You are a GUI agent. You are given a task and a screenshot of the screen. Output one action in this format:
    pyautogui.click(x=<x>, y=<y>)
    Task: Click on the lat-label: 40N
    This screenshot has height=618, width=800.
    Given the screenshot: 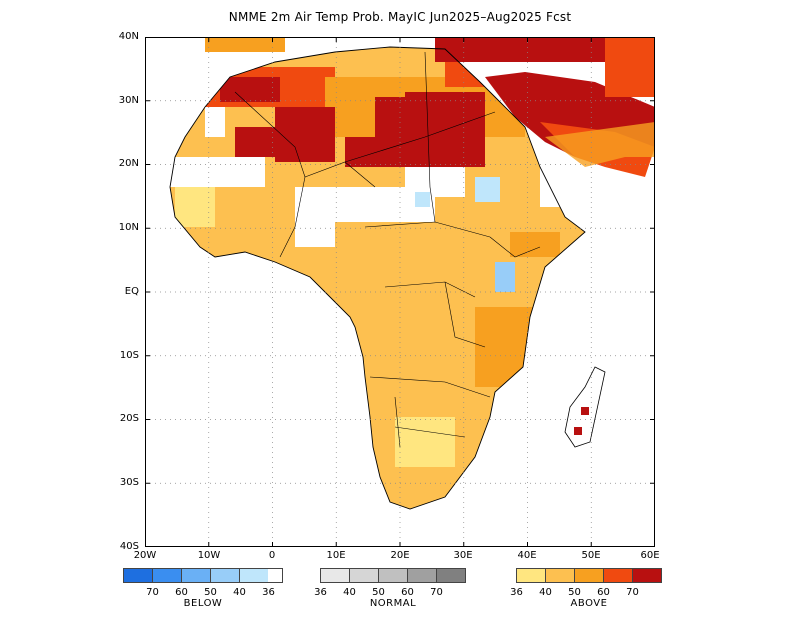 What is the action you would take?
    pyautogui.click(x=128, y=36)
    